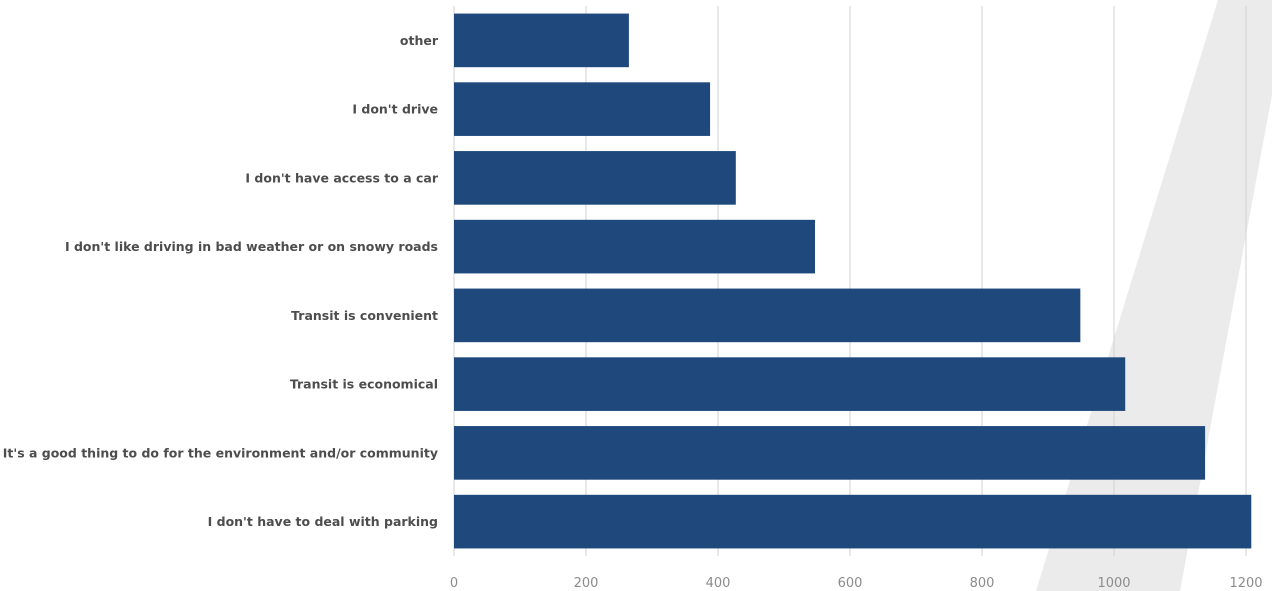 The height and width of the screenshot is (591, 1272). Describe the element at coordinates (454, 583) in the screenshot. I see `x-tick-label: 0` at that location.